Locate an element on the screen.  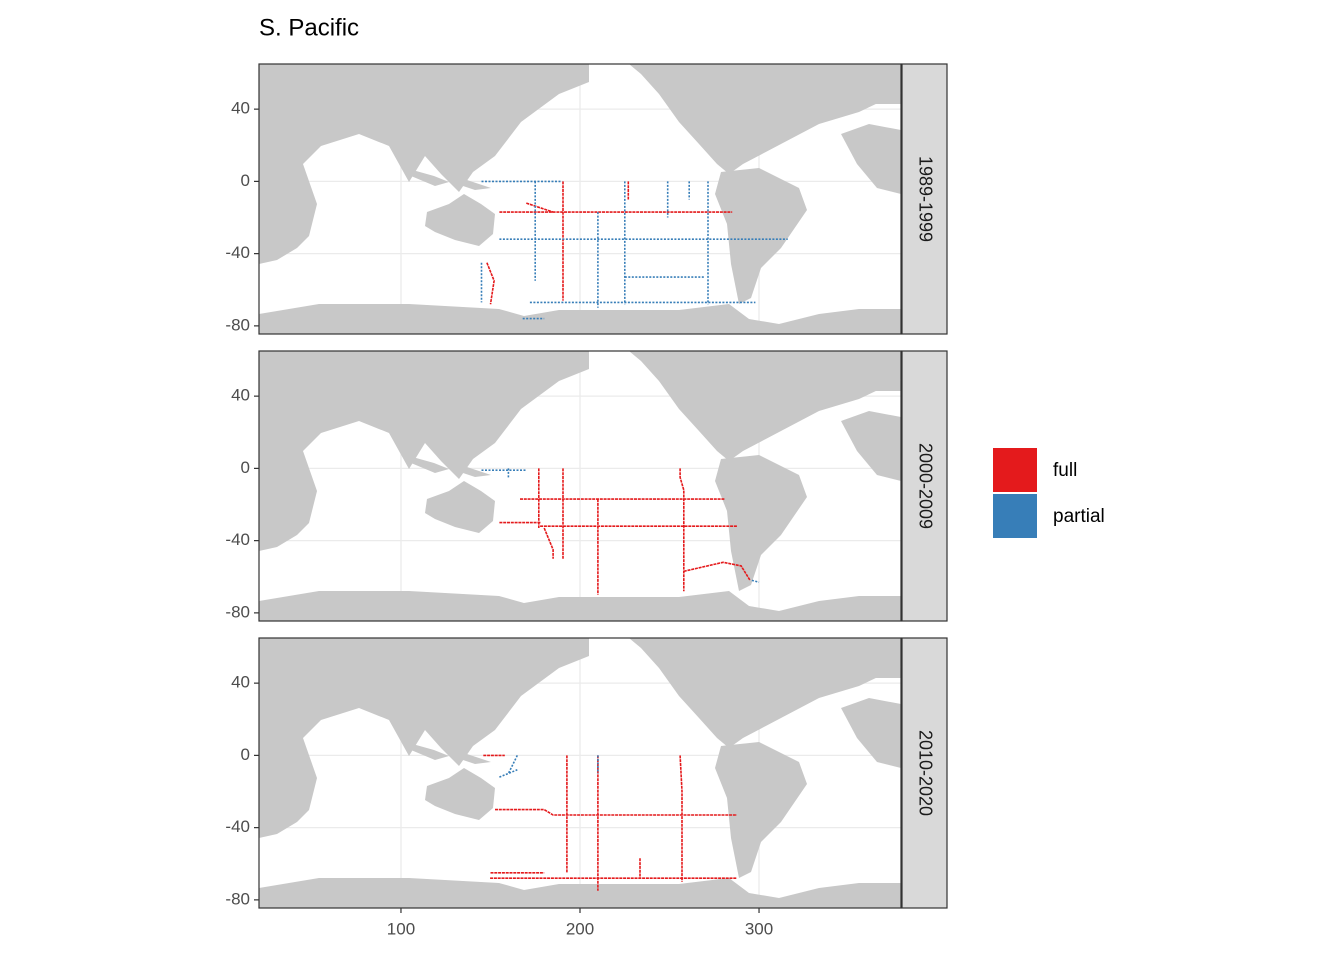
x-tick-label: 100 is located at coordinates (401, 928).